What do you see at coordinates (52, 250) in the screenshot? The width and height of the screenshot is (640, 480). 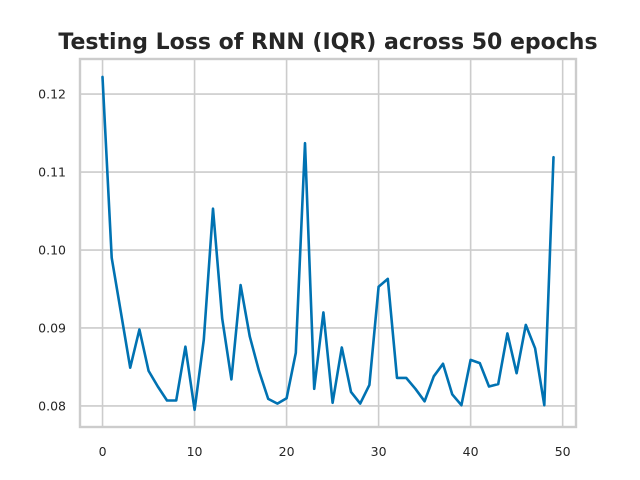 I see `y-tick-label: 0.10` at bounding box center [52, 250].